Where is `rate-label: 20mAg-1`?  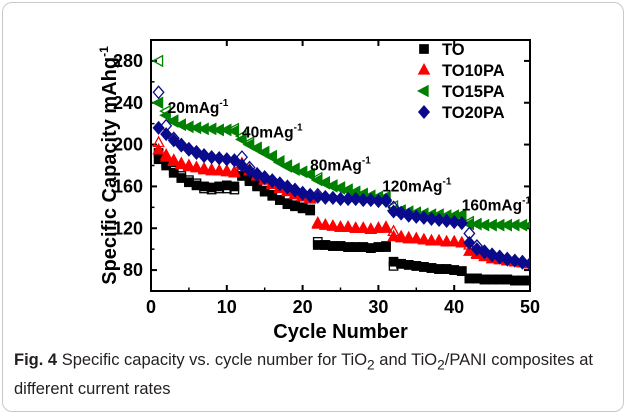 rate-label: 20mAg-1 is located at coordinates (198, 107).